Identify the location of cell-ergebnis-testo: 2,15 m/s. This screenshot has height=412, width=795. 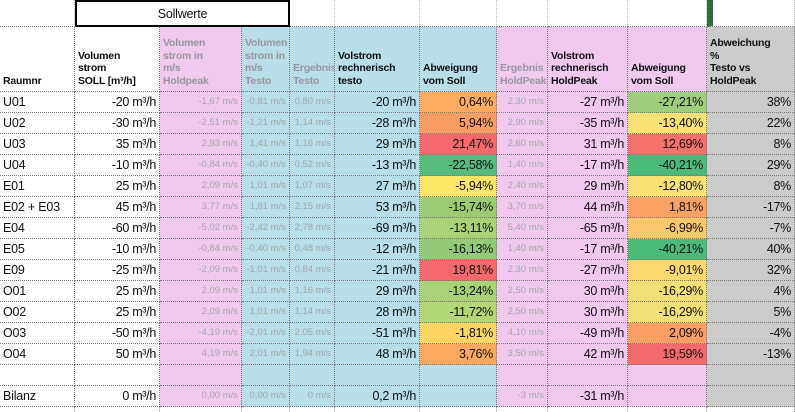
(312, 207).